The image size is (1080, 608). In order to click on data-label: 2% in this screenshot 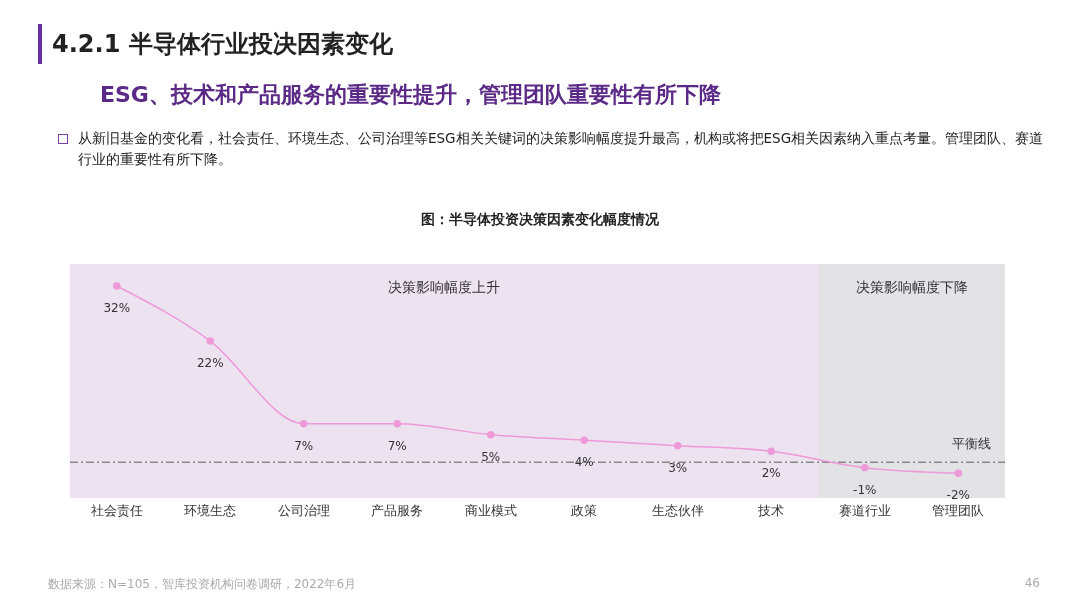, I will do `click(771, 473)`.